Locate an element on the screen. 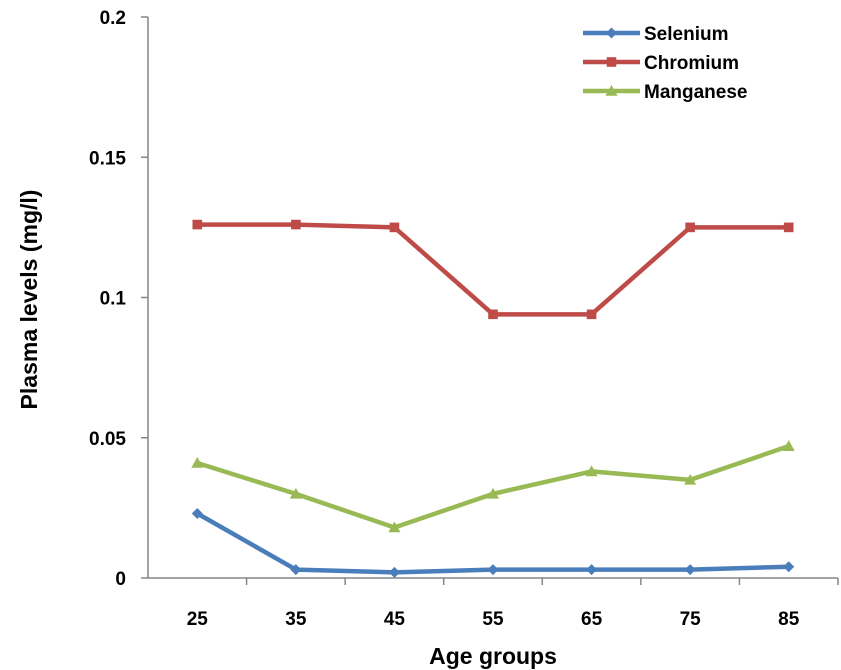 This screenshot has height=670, width=841. y-tick-label: 0.15 is located at coordinates (107, 158).